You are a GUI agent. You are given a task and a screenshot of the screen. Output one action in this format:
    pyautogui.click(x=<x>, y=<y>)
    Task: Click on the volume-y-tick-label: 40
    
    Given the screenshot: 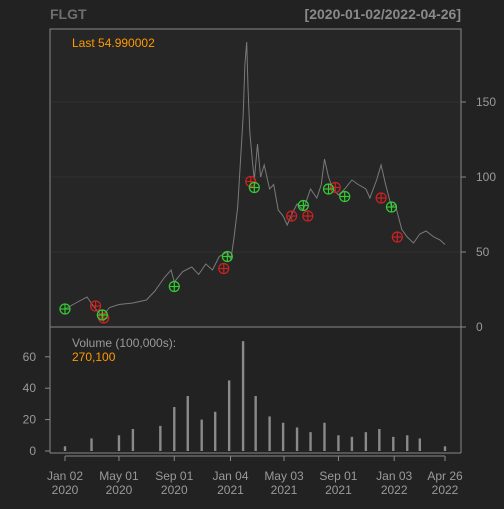 What is the action you would take?
    pyautogui.click(x=30, y=388)
    